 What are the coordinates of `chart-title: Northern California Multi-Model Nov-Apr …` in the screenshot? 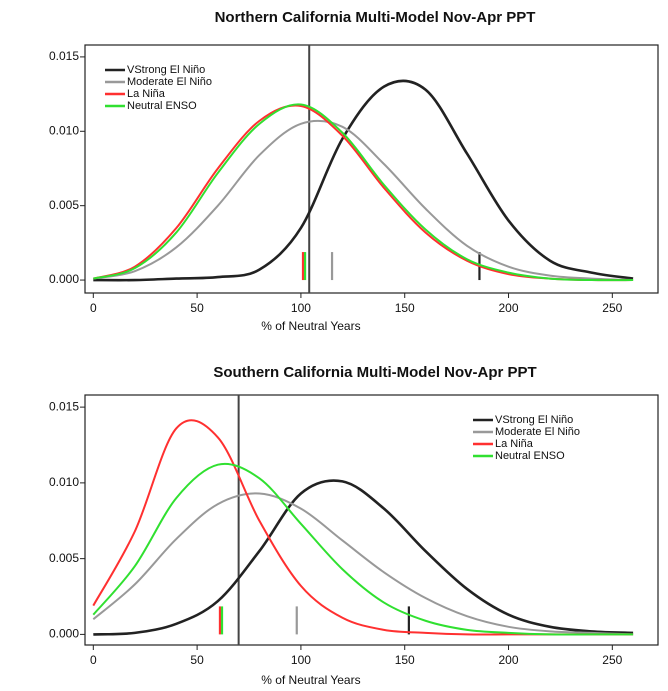 It's located at (375, 17).